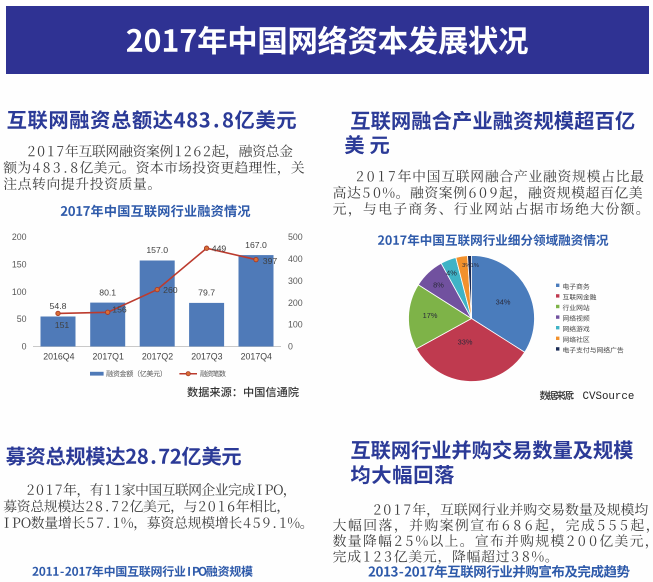 This screenshot has height=582, width=653. I want to click on svg-text: 449, so click(219, 249).